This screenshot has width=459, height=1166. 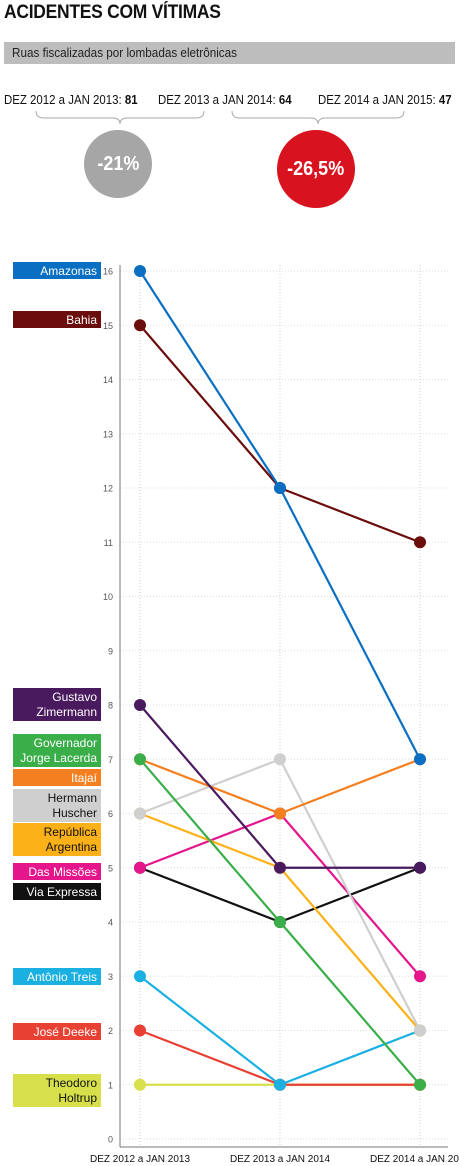 I want to click on legend-label: Itajaí, so click(x=84, y=778).